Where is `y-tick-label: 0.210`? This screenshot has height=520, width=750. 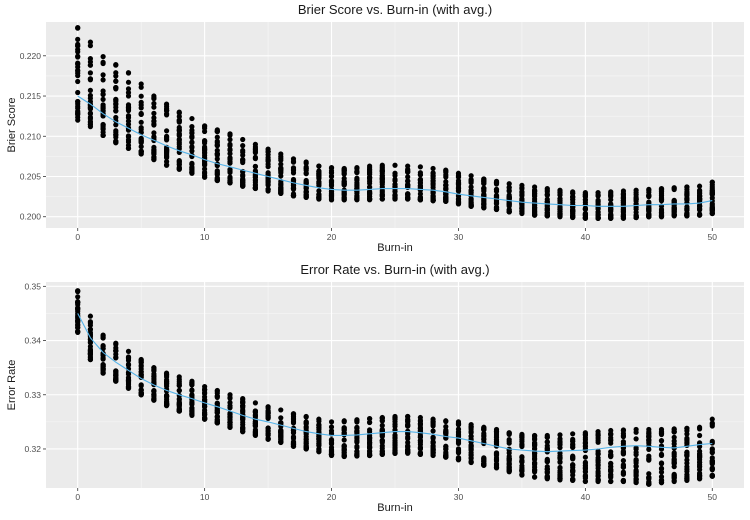
y-tick-label: 0.210 is located at coordinates (31, 136).